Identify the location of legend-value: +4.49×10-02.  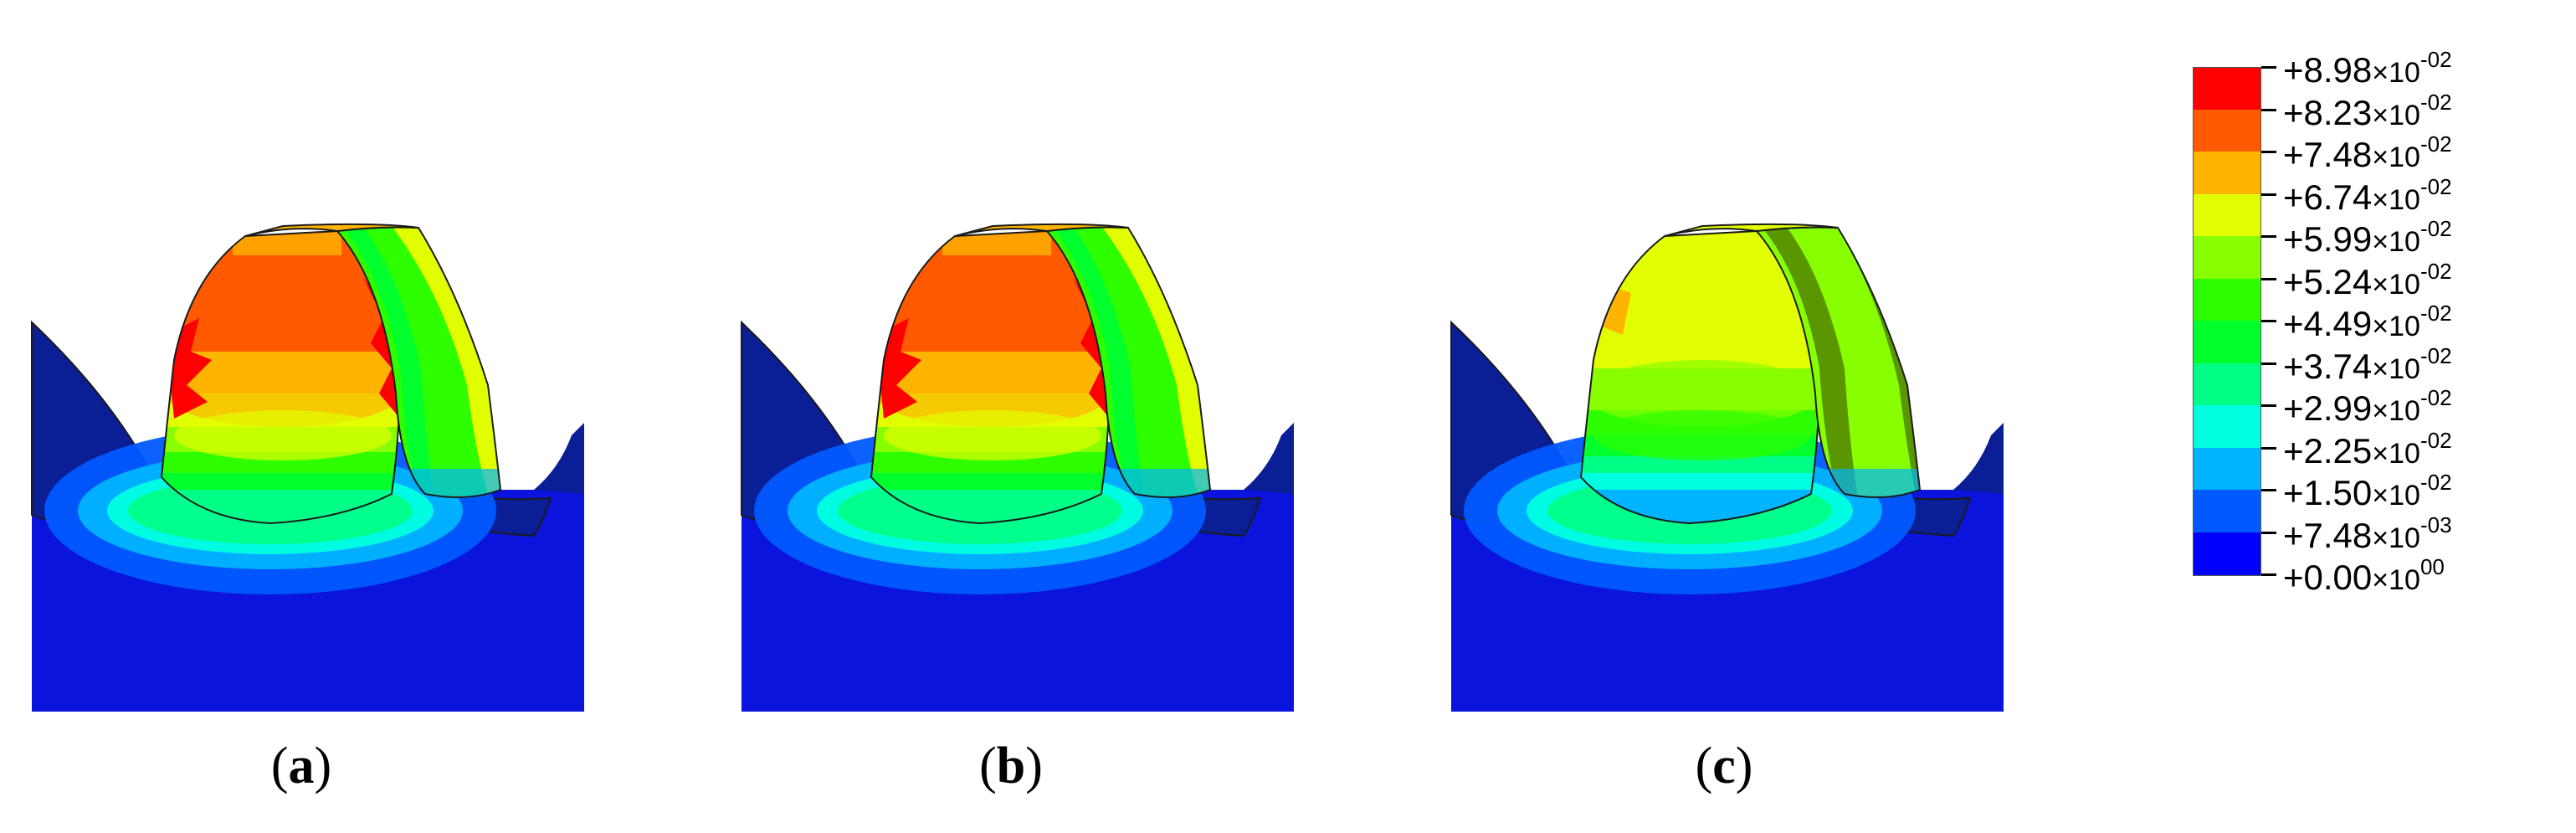
(2367, 322).